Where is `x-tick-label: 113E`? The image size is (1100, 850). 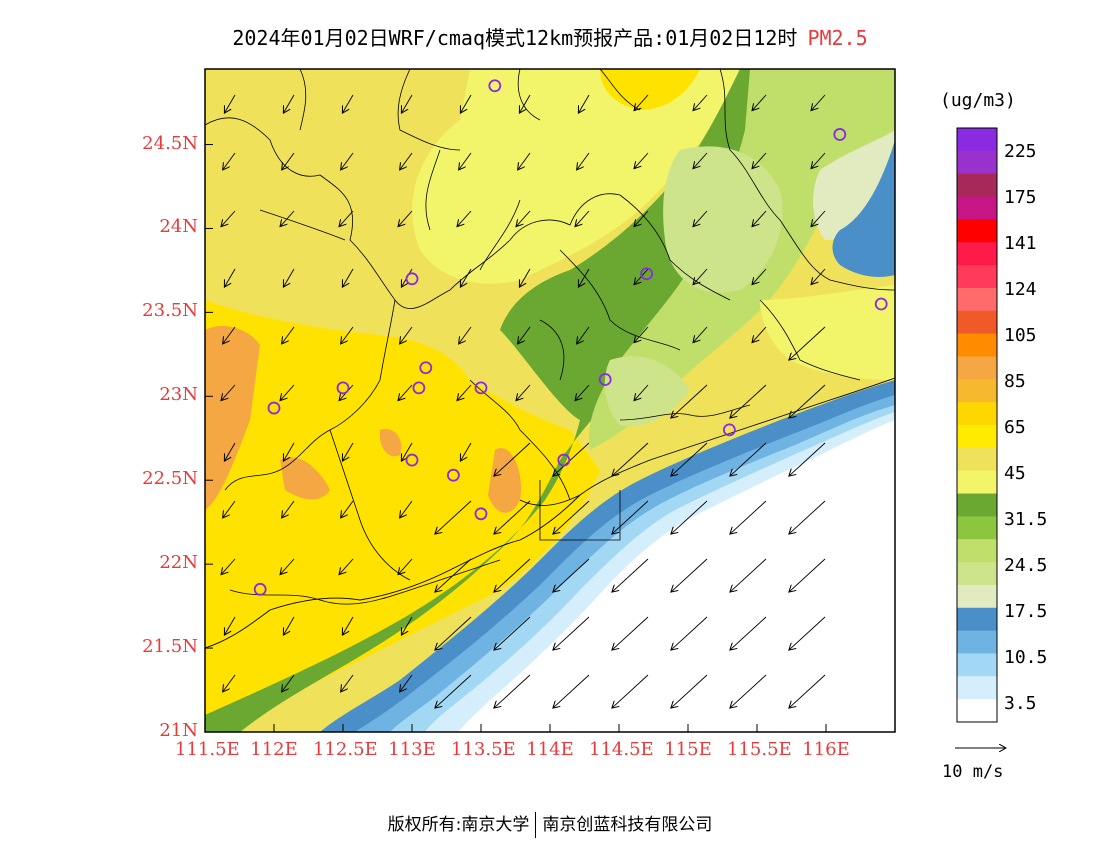
x-tick-label: 113E is located at coordinates (412, 749).